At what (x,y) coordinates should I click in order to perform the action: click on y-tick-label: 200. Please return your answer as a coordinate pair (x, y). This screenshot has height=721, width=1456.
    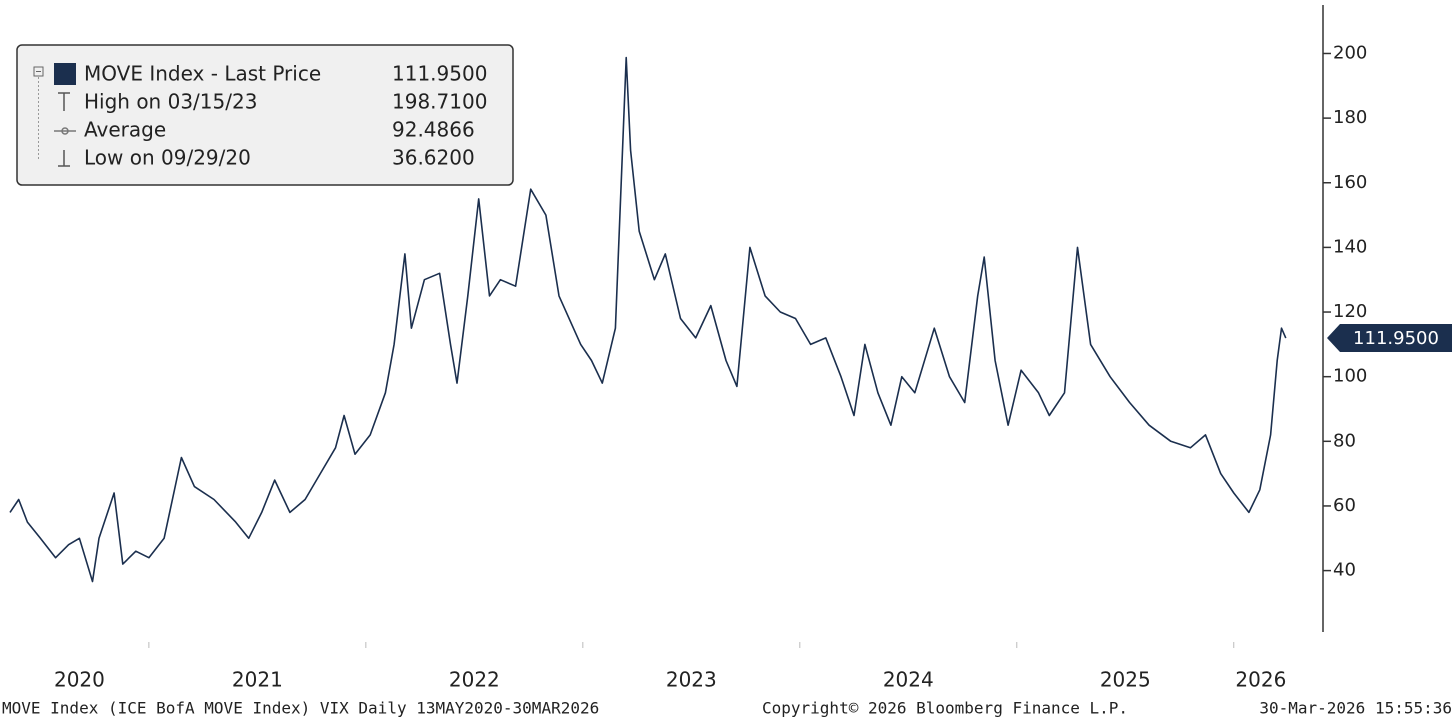
    Looking at the image, I should click on (1350, 52).